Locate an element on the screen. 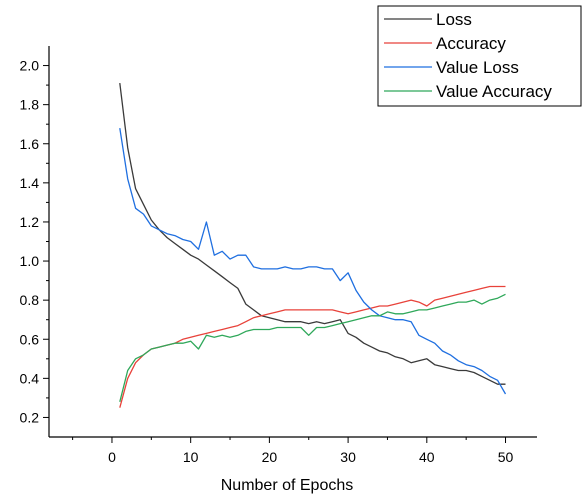 The image size is (584, 498). x-tick-label: 20 is located at coordinates (270, 457).